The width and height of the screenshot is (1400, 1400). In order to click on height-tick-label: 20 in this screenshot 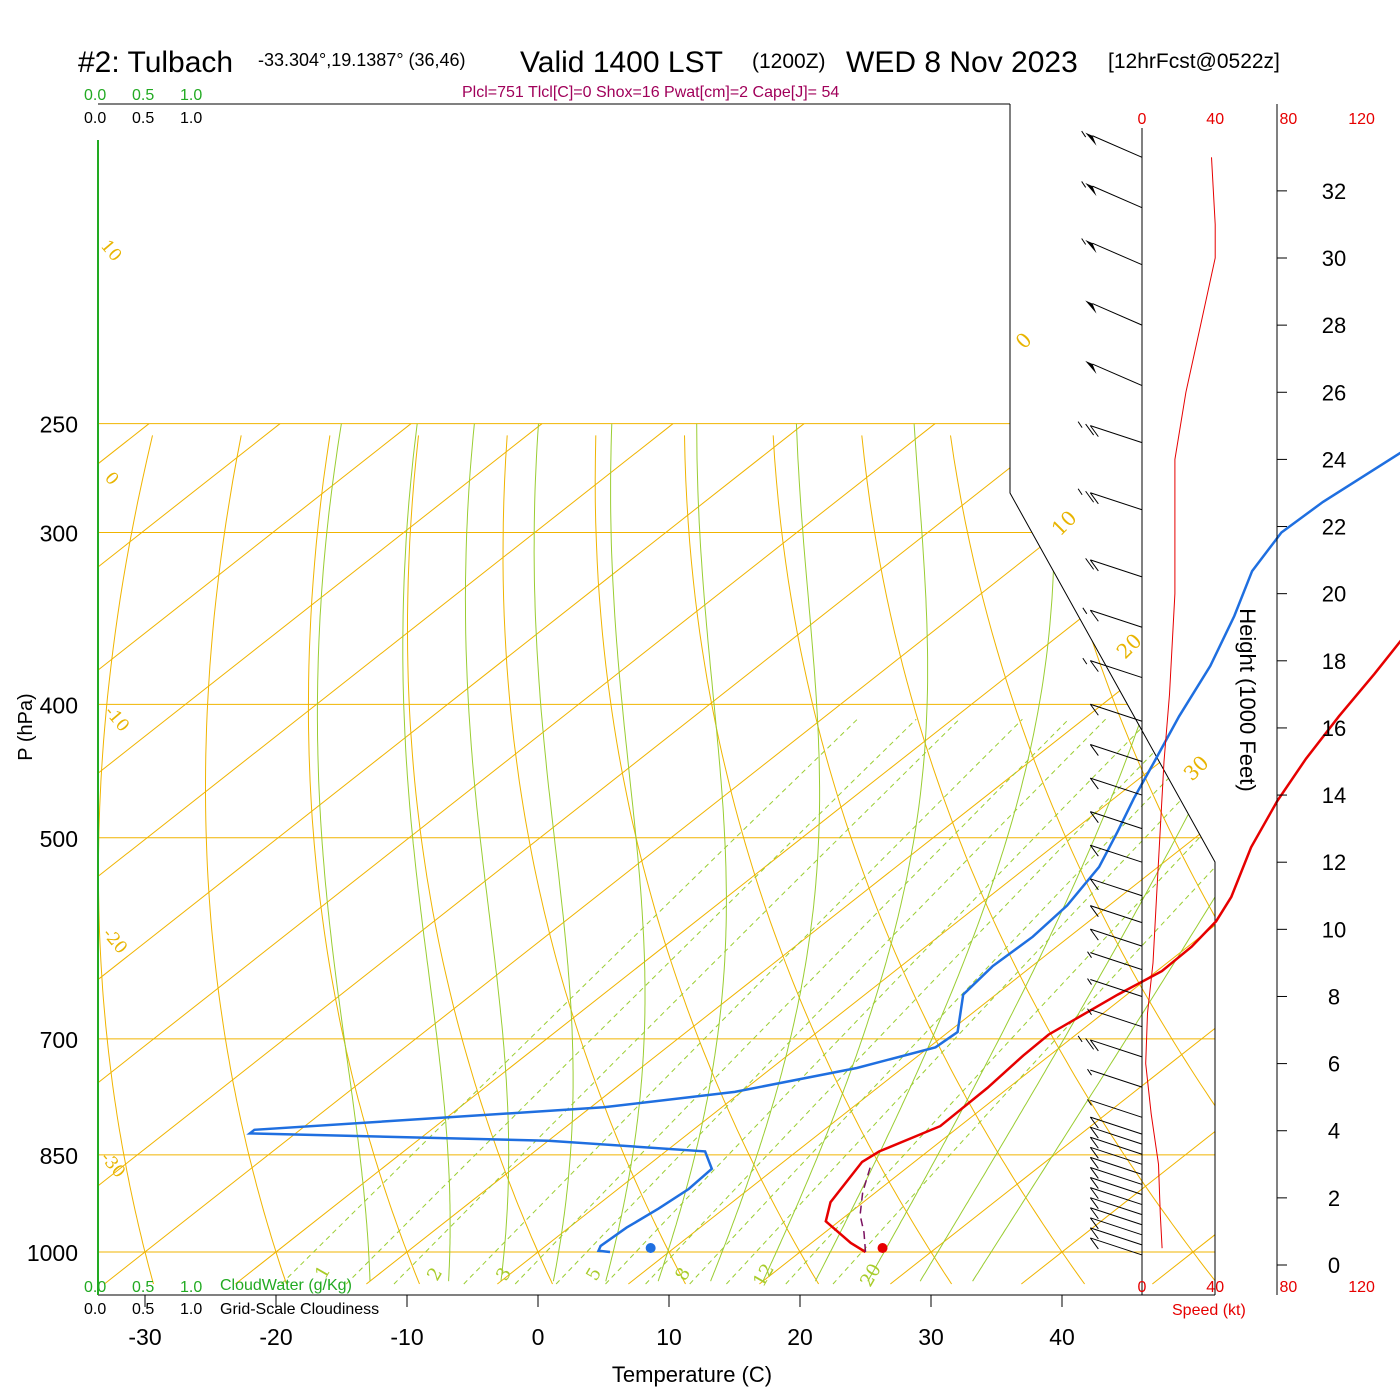, I will do `click(1334, 594)`.